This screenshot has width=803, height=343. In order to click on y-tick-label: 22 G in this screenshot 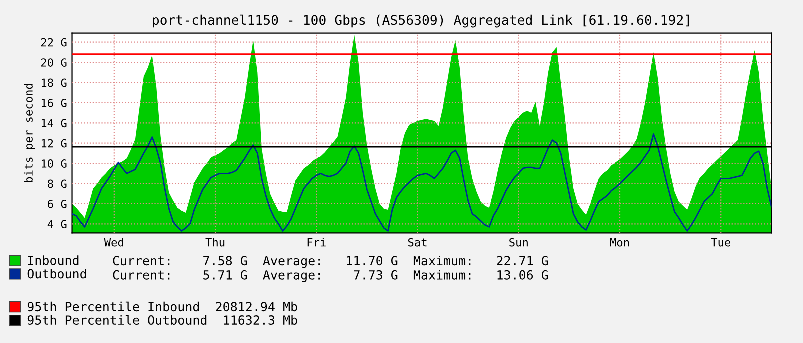, I will do `click(54, 42)`.